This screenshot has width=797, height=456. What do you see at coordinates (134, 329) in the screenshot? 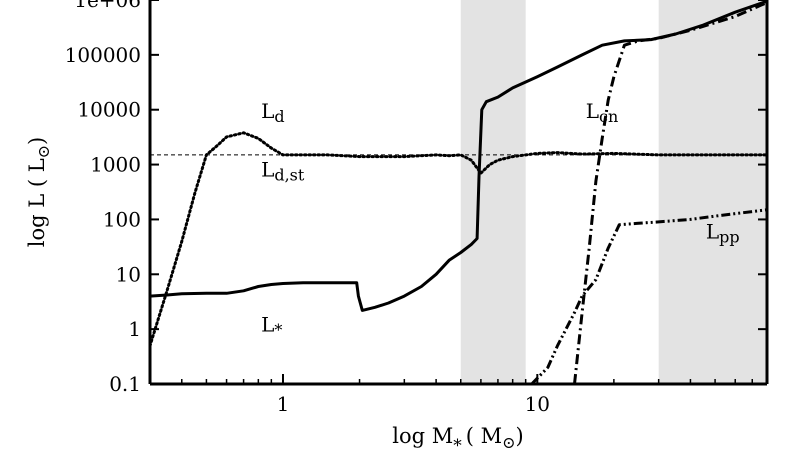
I see `y-tick-label: 1` at bounding box center [134, 329].